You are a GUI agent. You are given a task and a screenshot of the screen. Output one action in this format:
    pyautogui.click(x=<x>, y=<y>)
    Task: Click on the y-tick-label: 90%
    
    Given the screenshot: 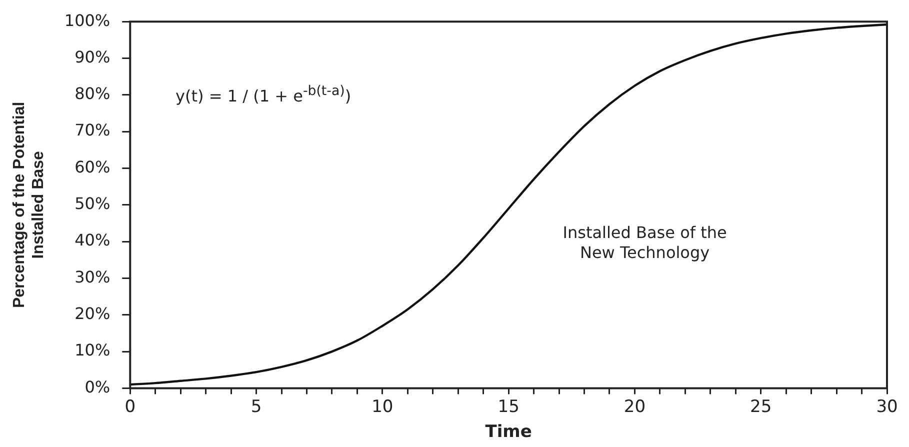 What is the action you would take?
    pyautogui.click(x=92, y=56)
    